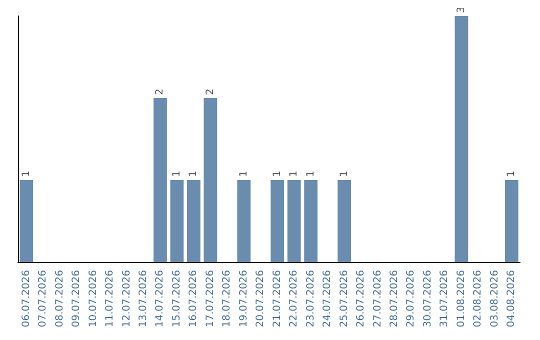  What do you see at coordinates (126, 299) in the screenshot?
I see `x-tick-label: 12.07.2026` at bounding box center [126, 299].